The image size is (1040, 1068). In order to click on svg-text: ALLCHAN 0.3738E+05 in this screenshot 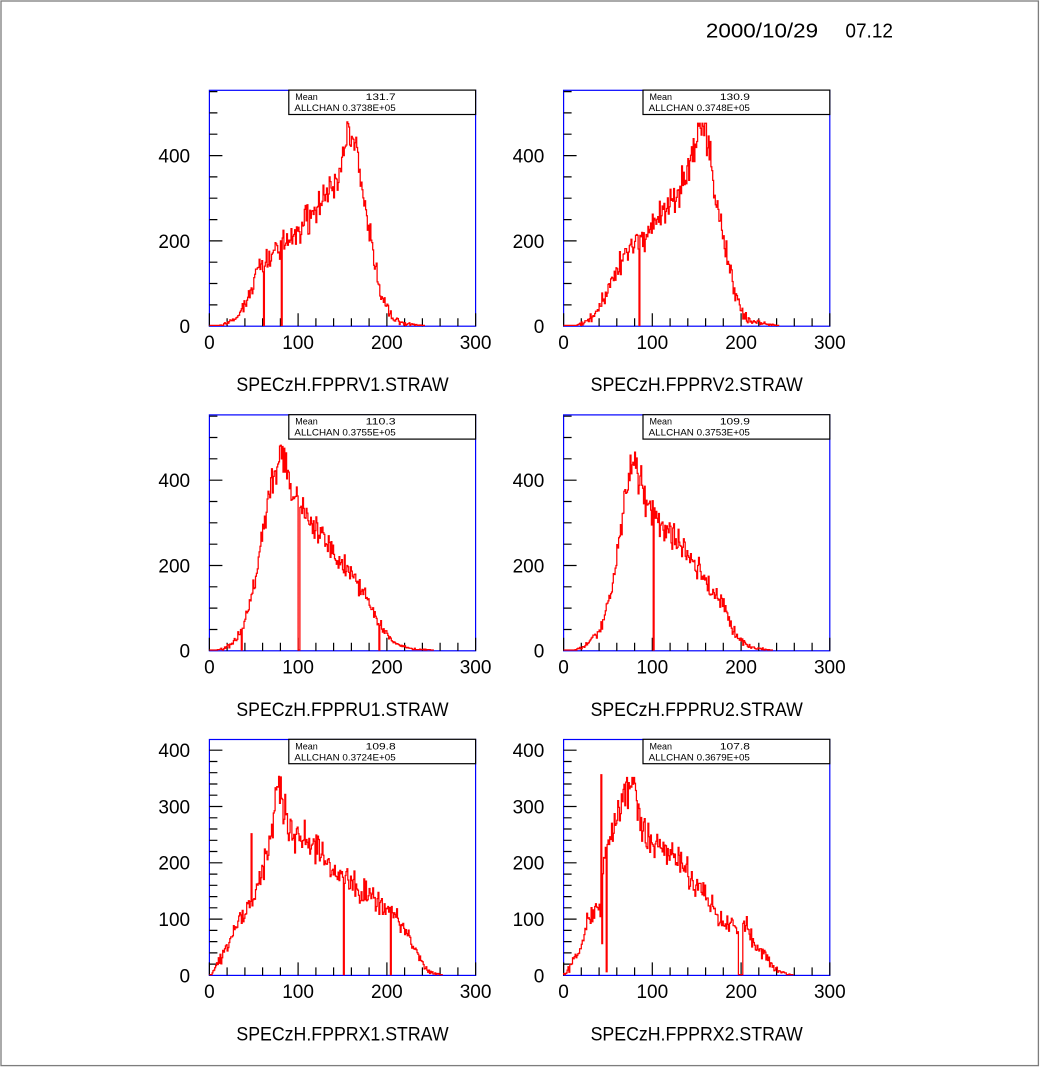, I will do `click(344, 108)`.